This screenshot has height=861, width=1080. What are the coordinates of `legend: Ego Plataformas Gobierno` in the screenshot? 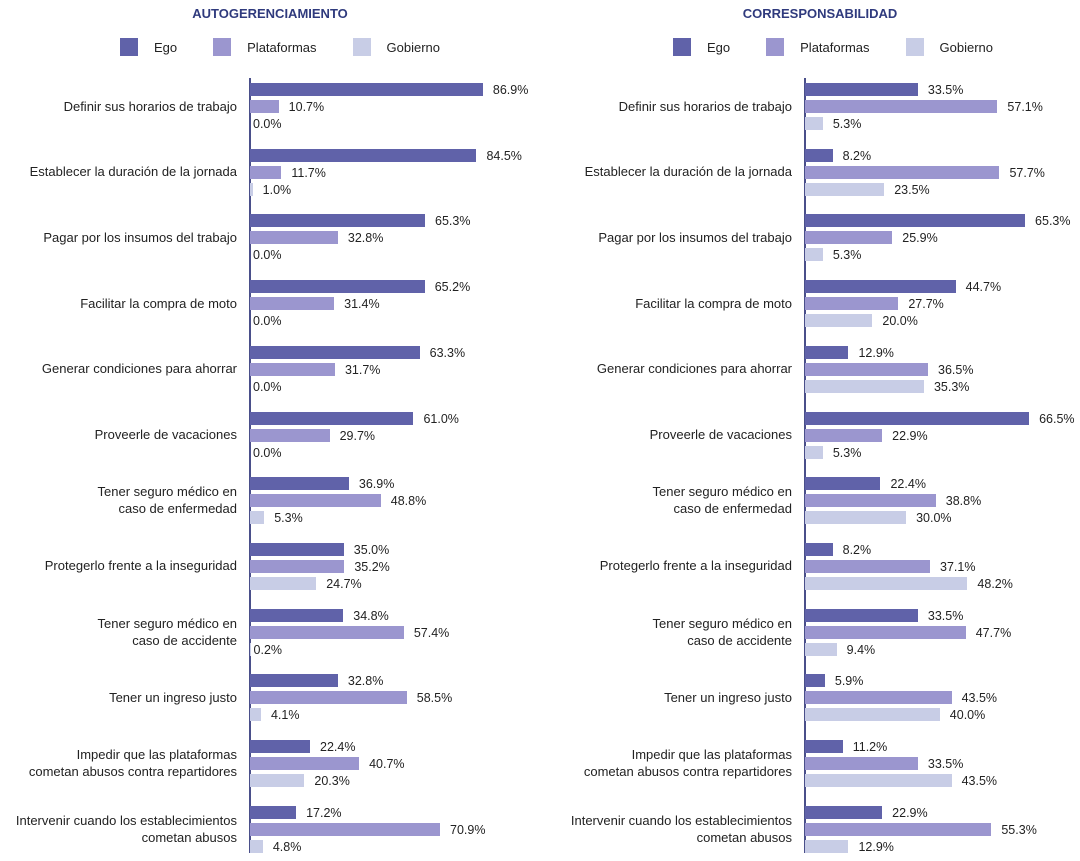 It's located at (298, 47).